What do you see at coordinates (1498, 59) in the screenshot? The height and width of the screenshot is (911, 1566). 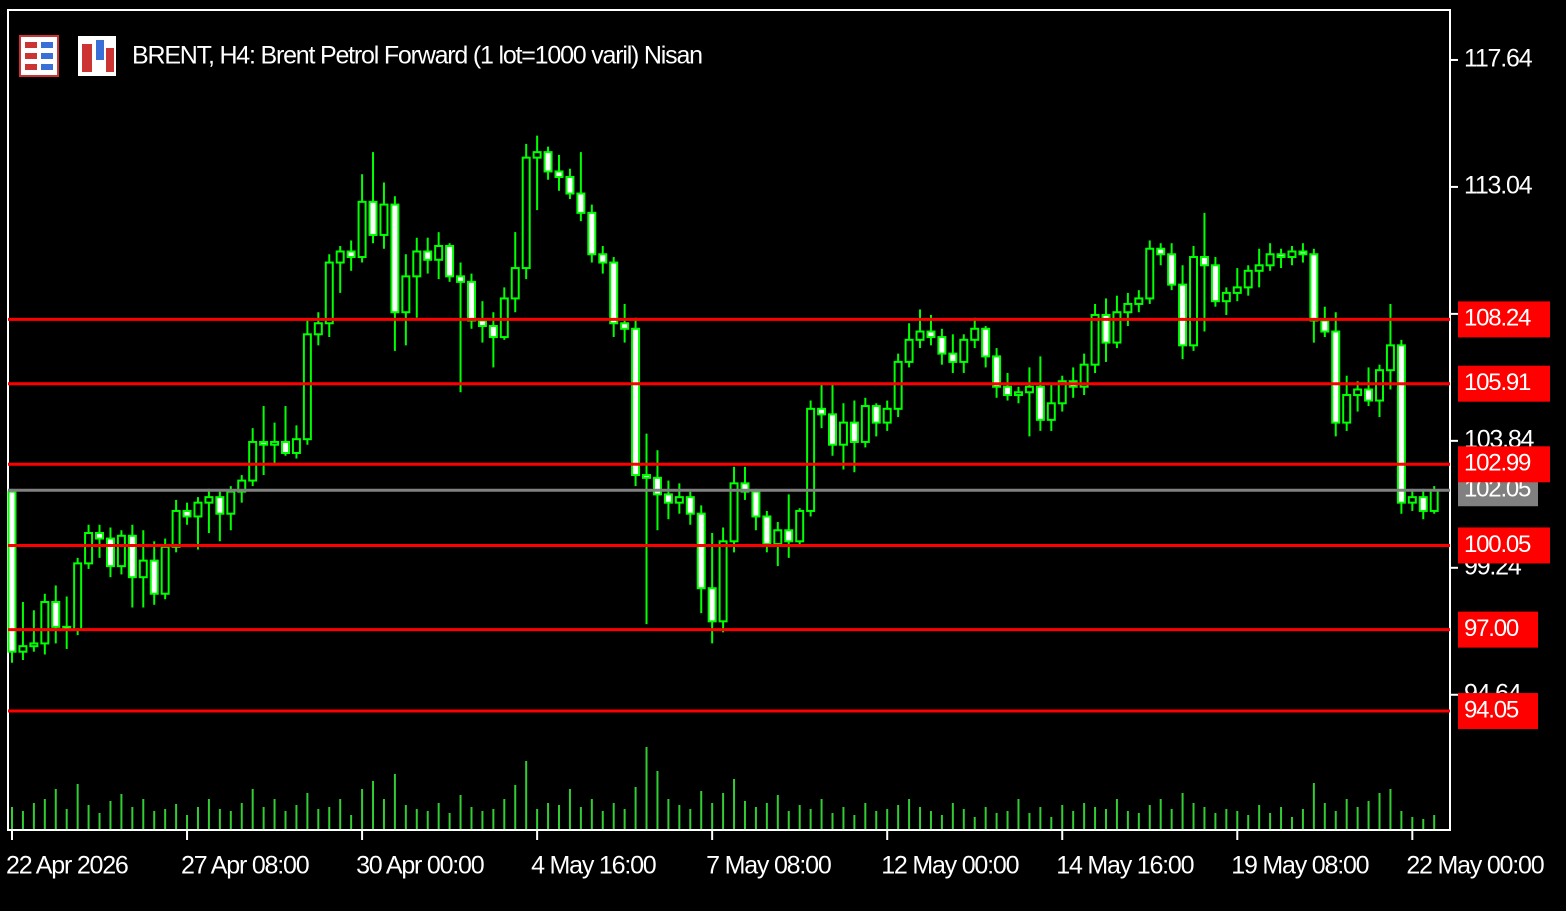 I see `y-tick-label: 117.64` at bounding box center [1498, 59].